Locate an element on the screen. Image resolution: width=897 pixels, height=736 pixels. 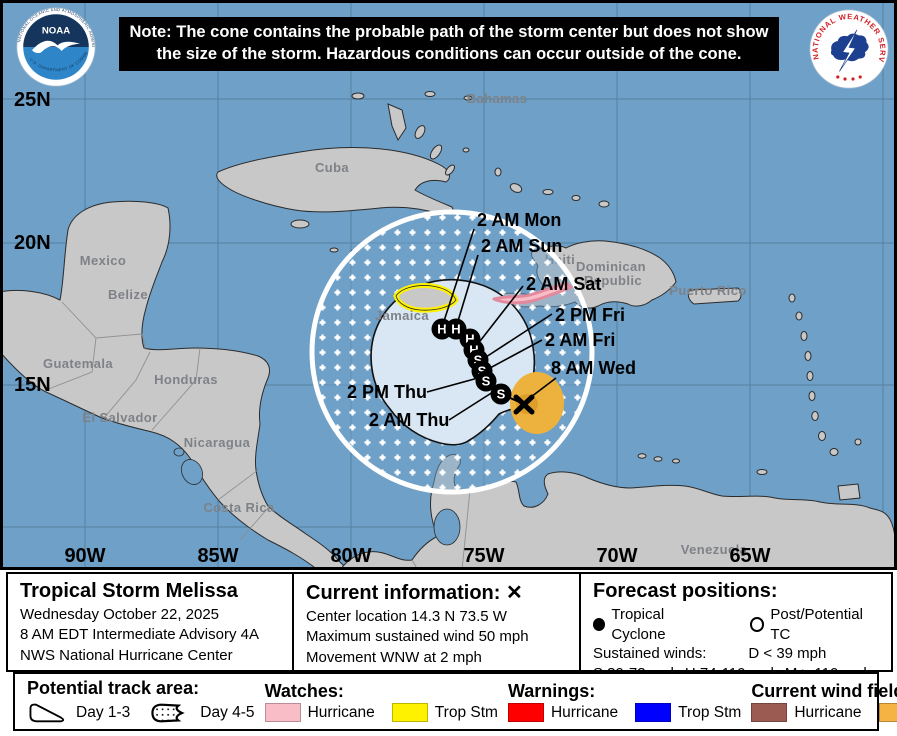
place-label-costa-rica: Costa Rica is located at coordinates (239, 507).